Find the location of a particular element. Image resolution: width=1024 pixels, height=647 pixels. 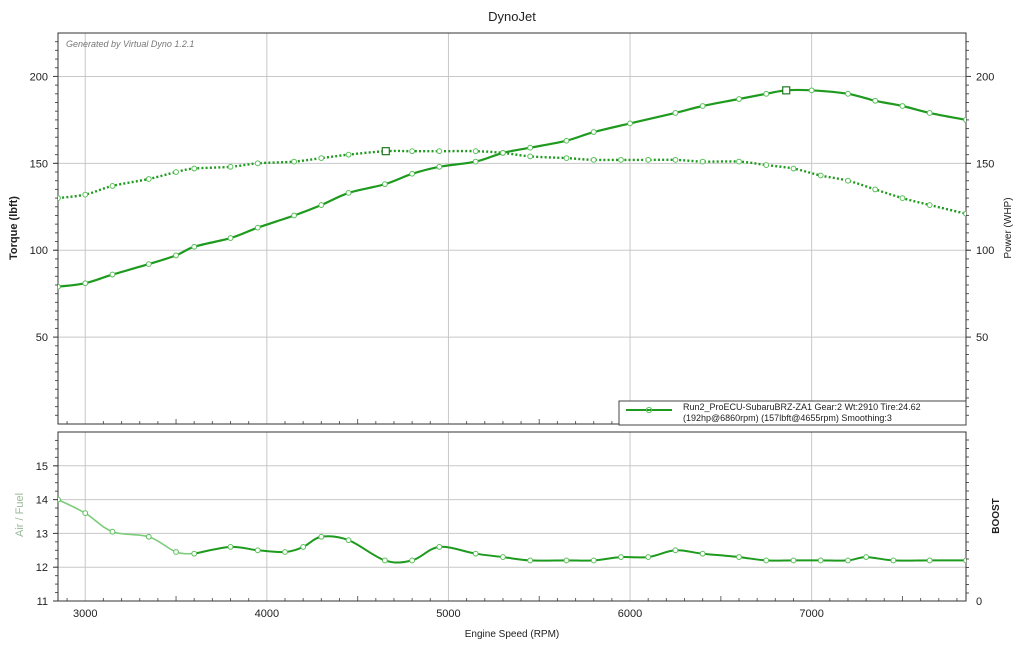

x-tick-label: 6000 is located at coordinates (630, 614).